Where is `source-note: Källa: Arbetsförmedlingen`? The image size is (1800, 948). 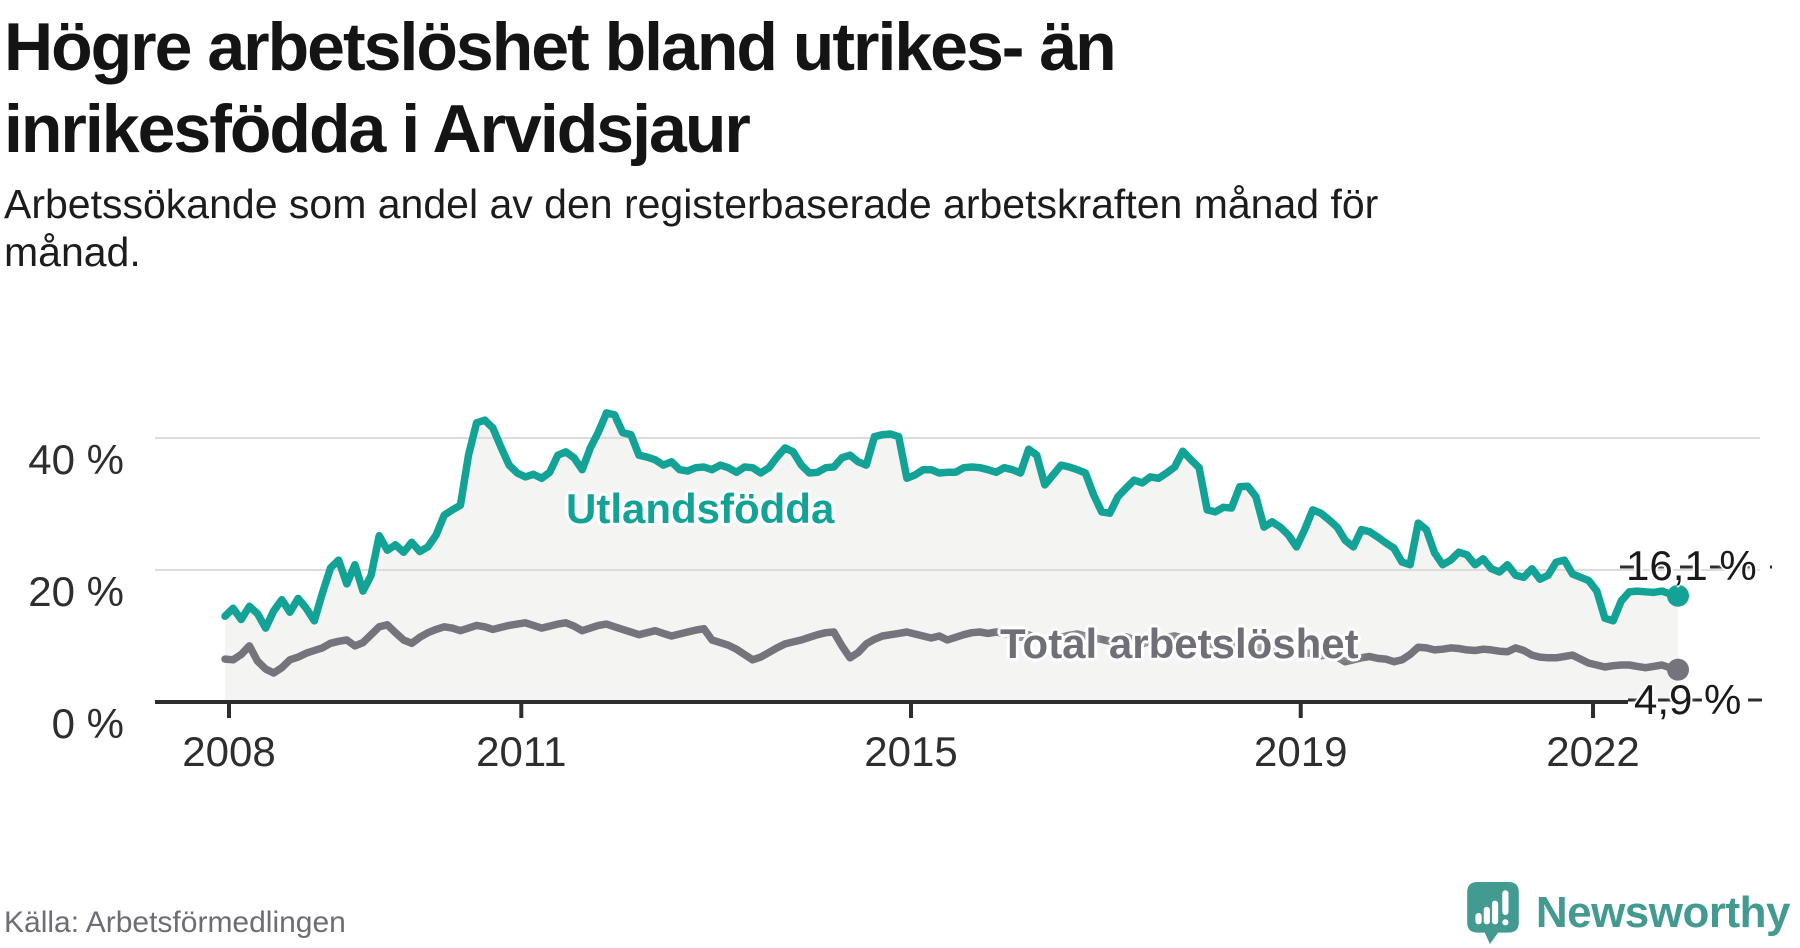 source-note: Källa: Arbetsförmedlingen is located at coordinates (175, 922).